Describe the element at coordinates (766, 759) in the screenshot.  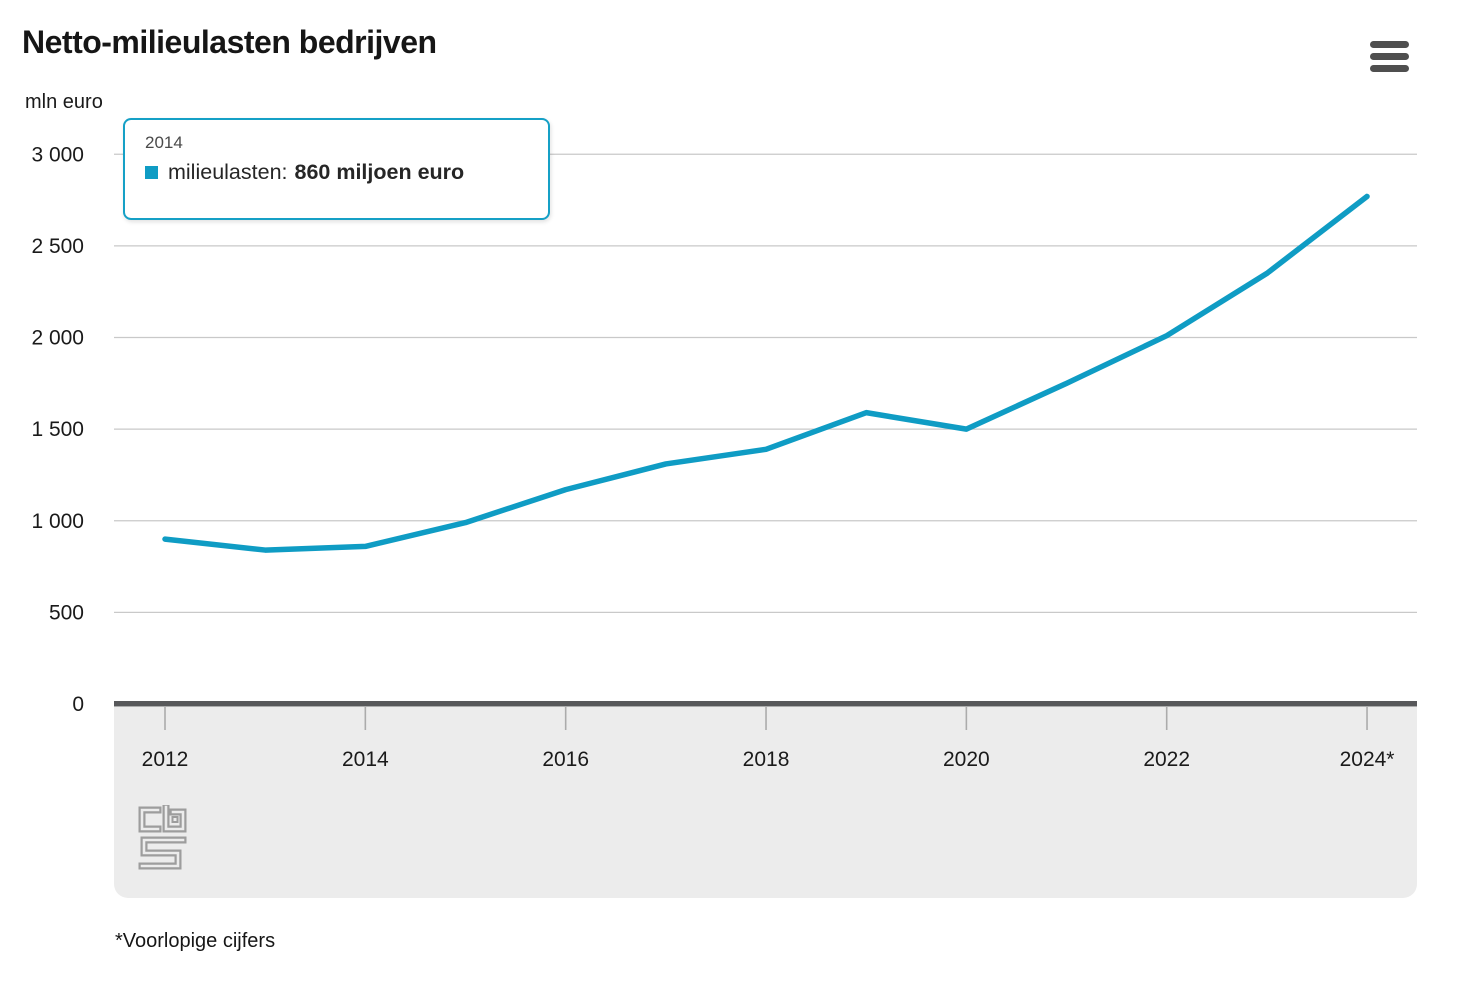
I see `x-tick-label: 2018` at that location.